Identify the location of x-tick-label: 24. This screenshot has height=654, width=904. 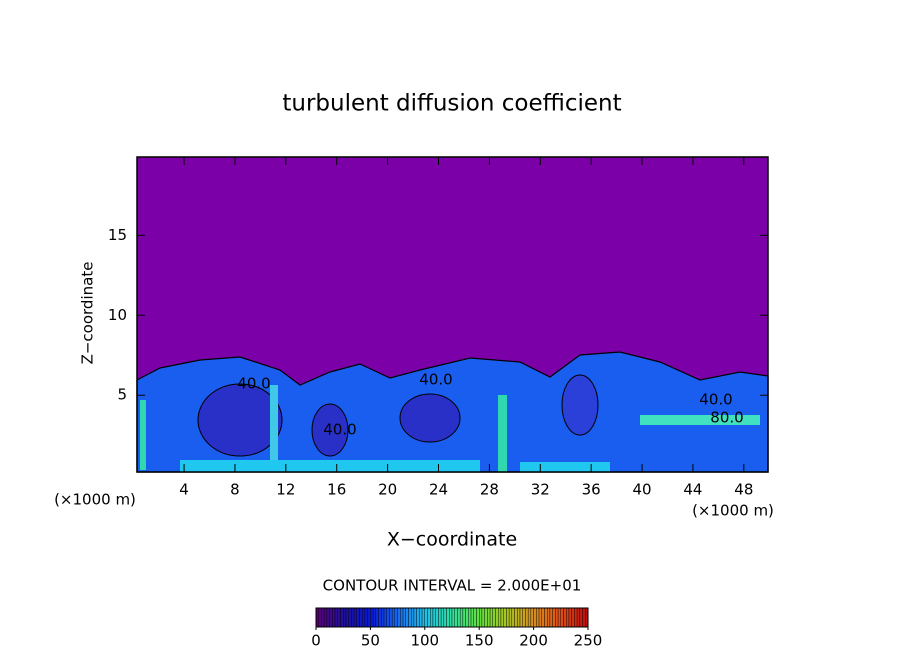
(438, 490).